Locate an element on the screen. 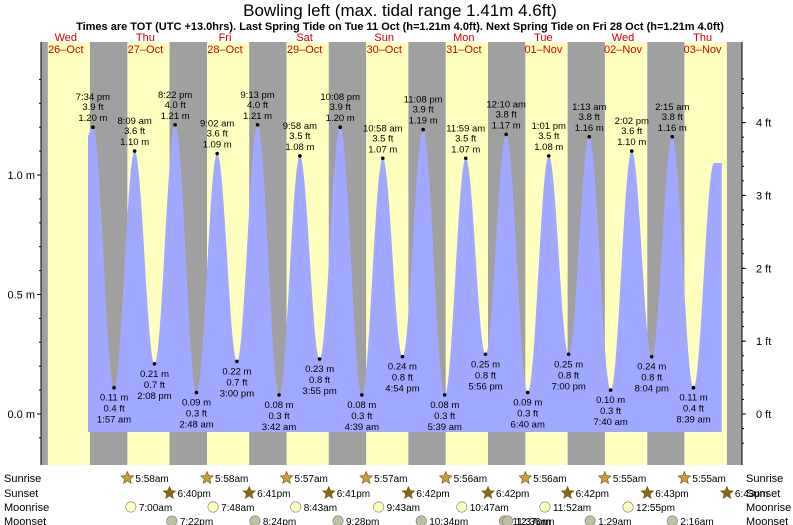  moonset-time: 8:24pm is located at coordinates (279, 521).